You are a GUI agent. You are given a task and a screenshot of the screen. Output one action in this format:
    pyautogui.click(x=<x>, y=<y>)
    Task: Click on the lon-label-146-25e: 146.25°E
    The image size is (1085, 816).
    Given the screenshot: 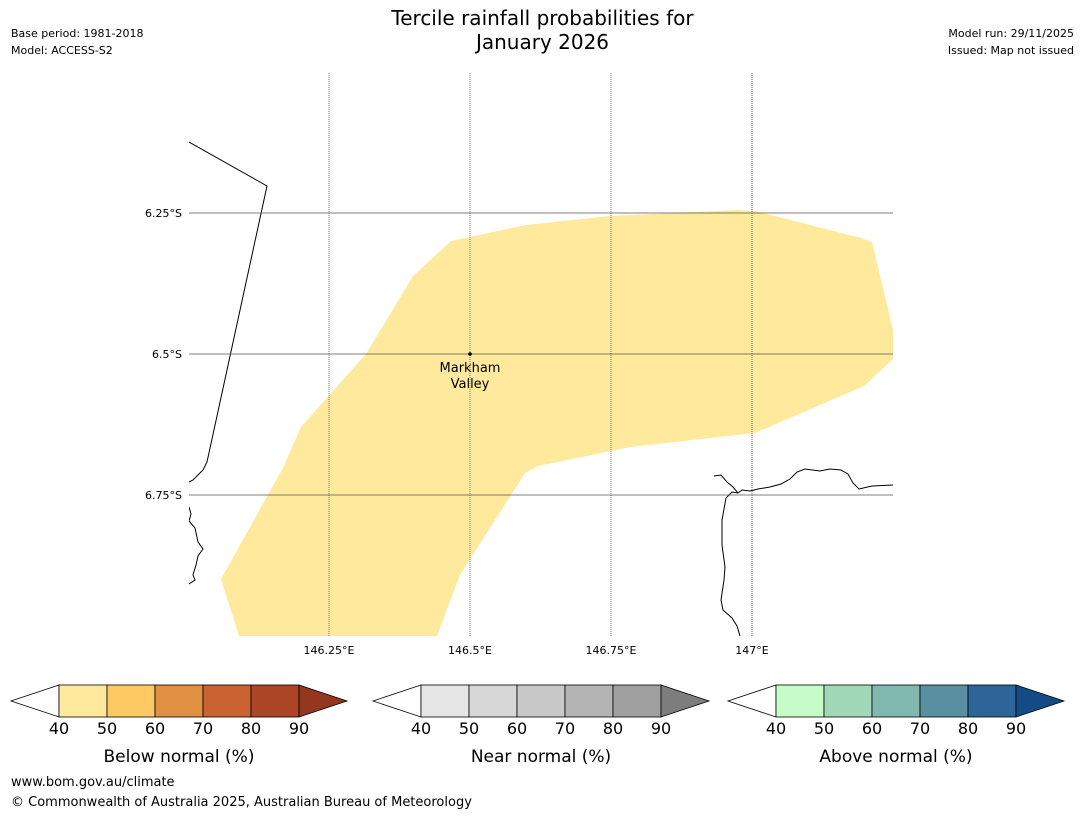 What is the action you would take?
    pyautogui.click(x=329, y=650)
    